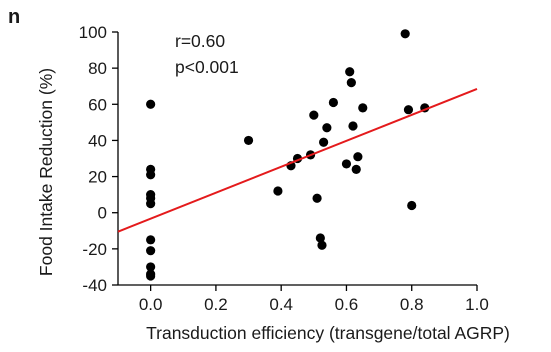 The image size is (551, 352). Describe the element at coordinates (314, 299) in the screenshot. I see `x-ticks: 0.0 0.2 0.4 0.6 0.8 1.0` at that location.